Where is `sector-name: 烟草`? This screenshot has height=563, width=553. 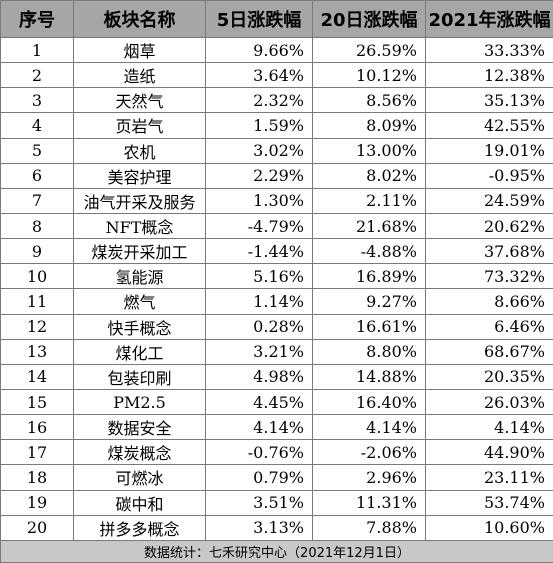 sector-name: 烟草 is located at coordinates (139, 50).